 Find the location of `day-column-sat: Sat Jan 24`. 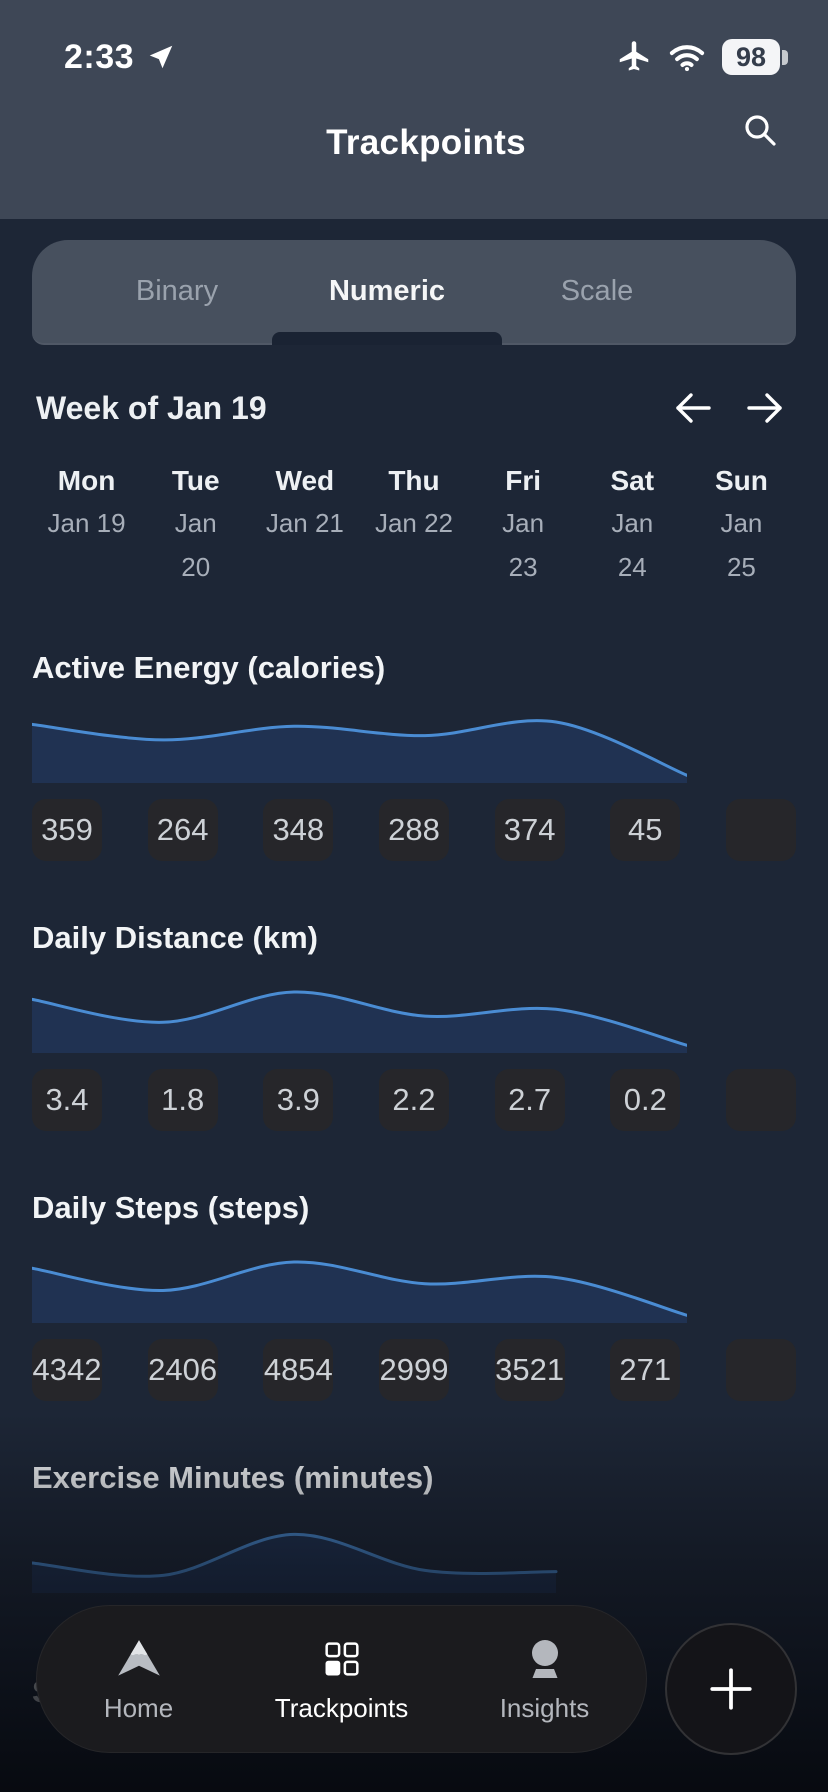

day-column-sat: Sat Jan 24 is located at coordinates (632, 525).